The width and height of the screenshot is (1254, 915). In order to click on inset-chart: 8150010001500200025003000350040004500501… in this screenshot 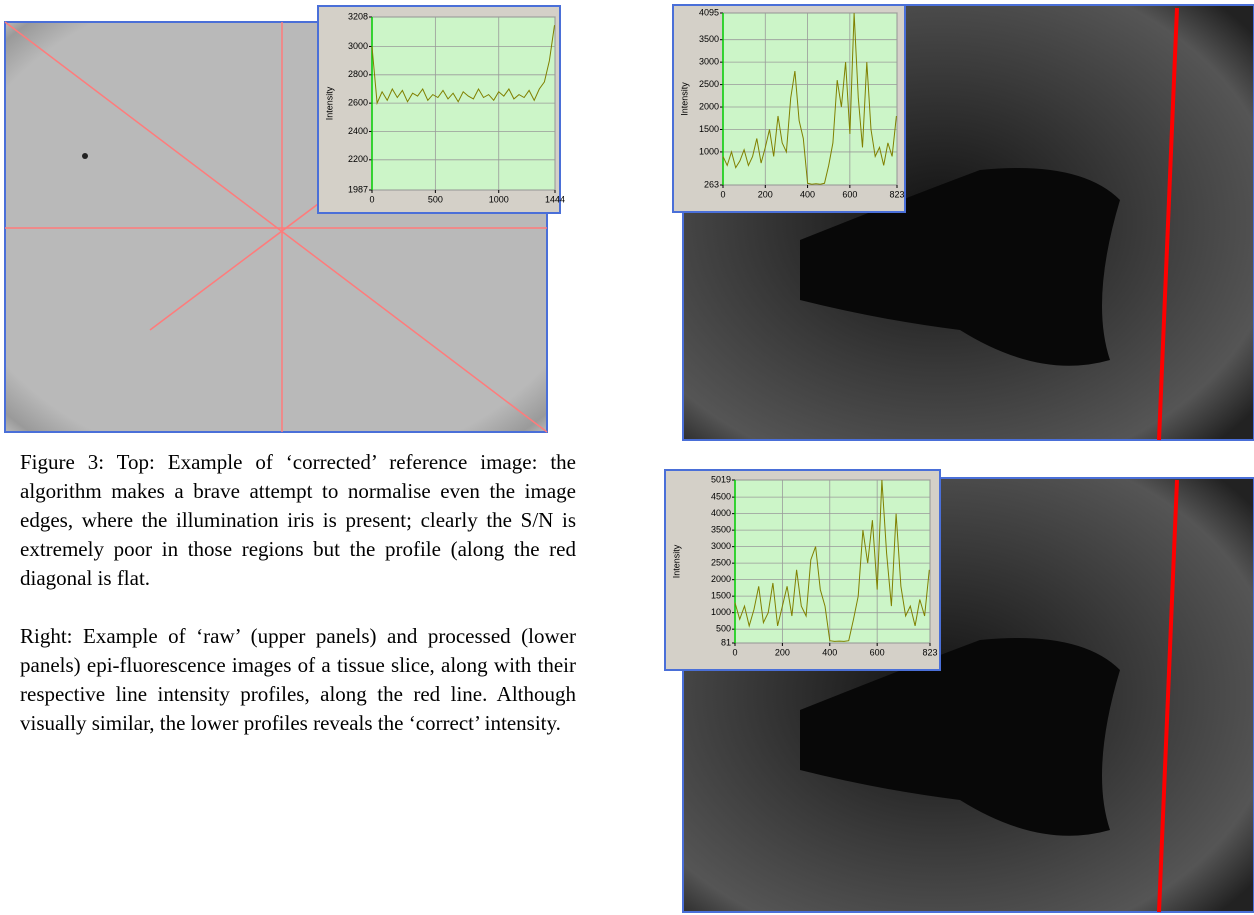, I will do `click(802, 570)`.